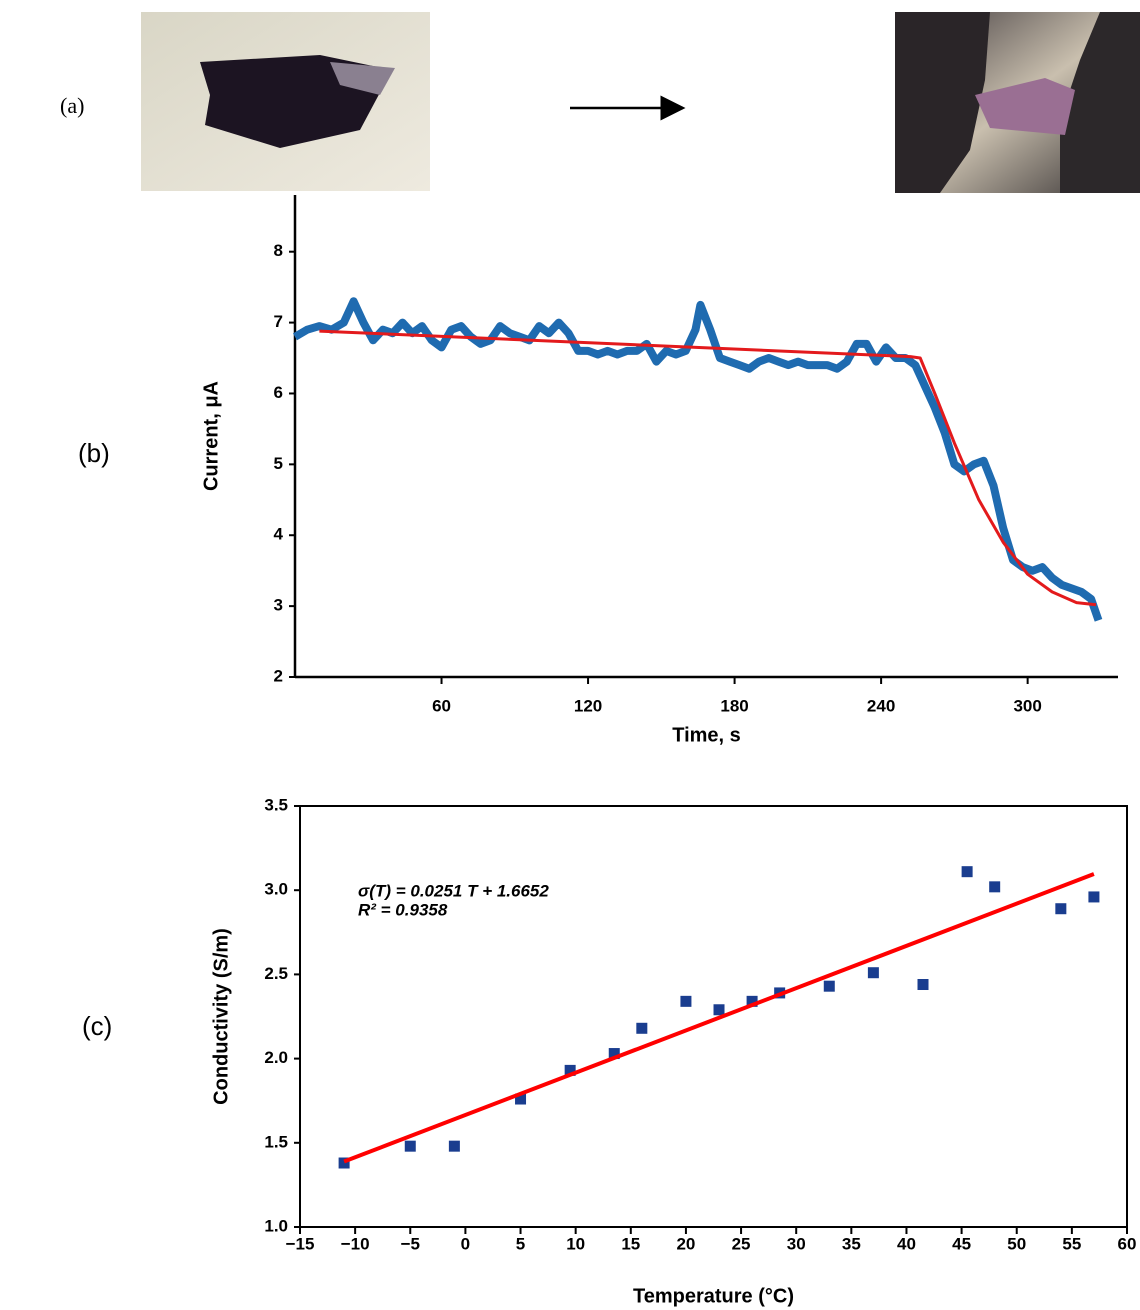 This screenshot has width=1140, height=1310. Describe the element at coordinates (97, 1026) in the screenshot. I see `panel-label: (c)` at that location.